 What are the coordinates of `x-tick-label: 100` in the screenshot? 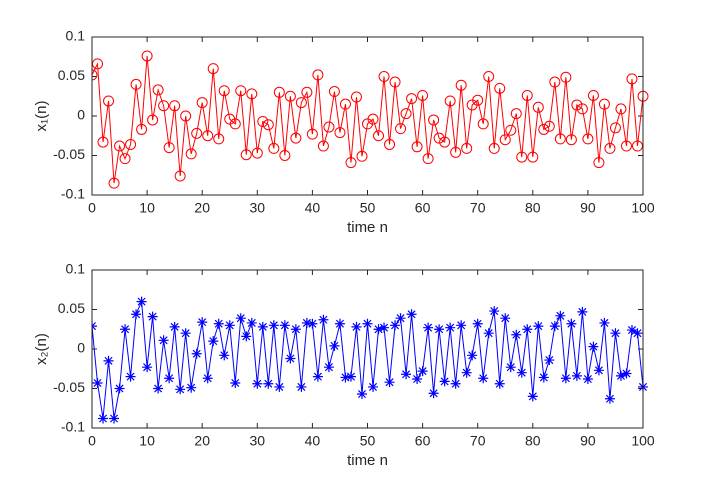 It's located at (643, 441).